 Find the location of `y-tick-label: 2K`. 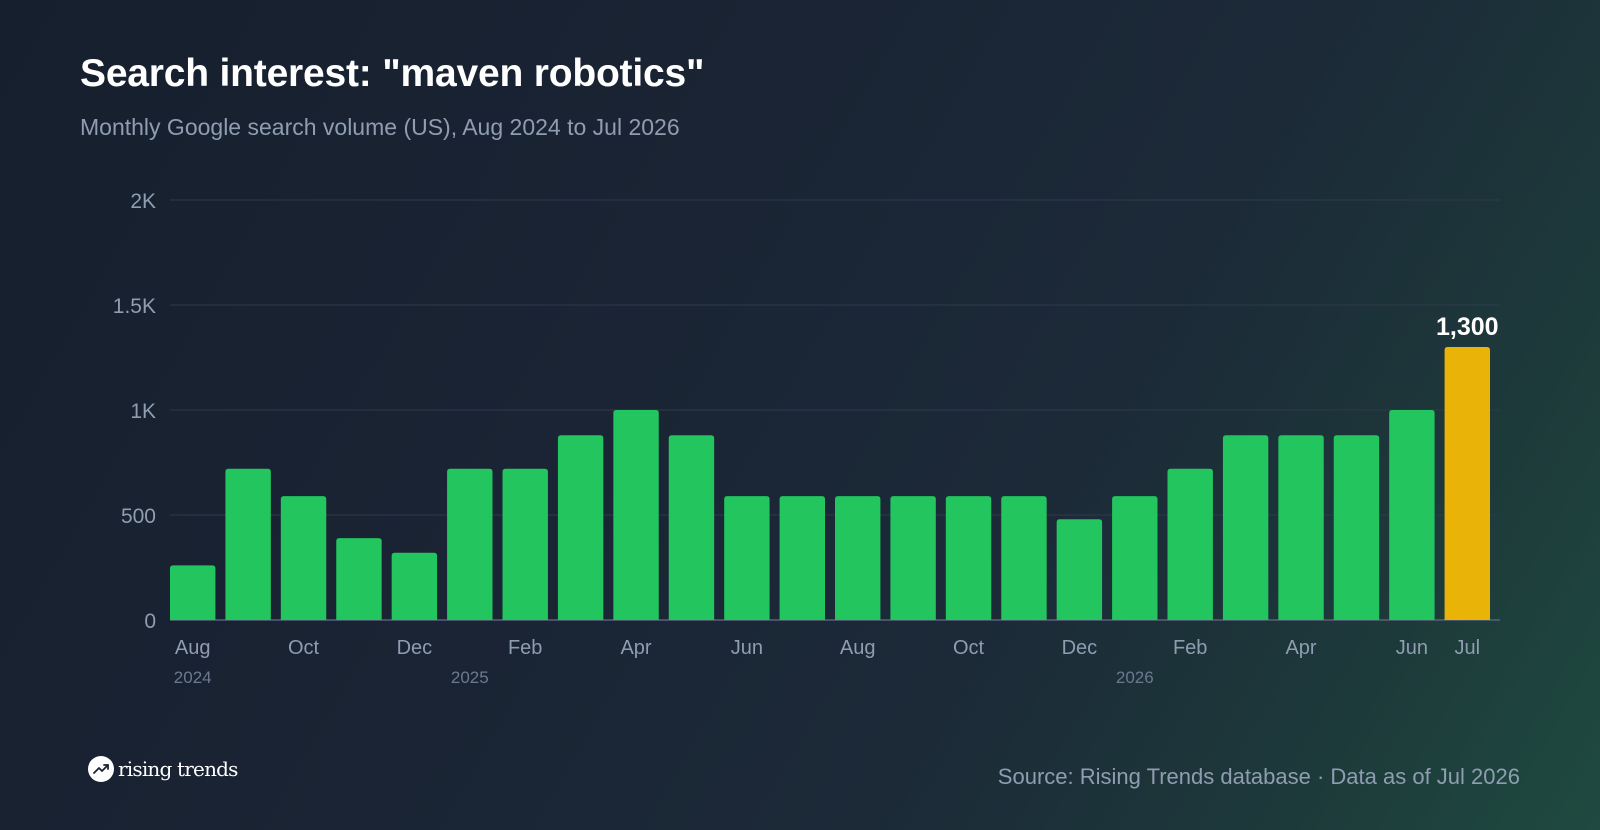

y-tick-label: 2K is located at coordinates (143, 201).